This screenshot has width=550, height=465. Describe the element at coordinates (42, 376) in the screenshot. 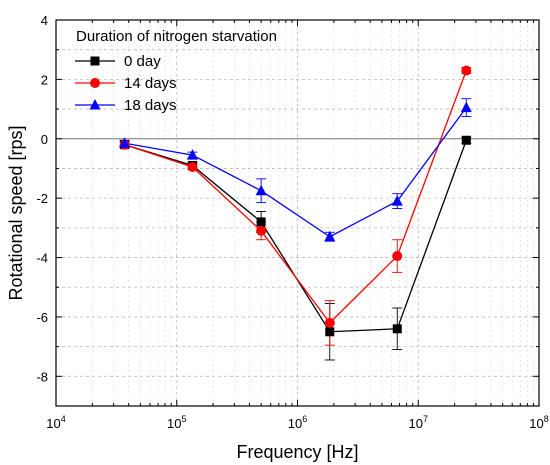

I see `y-tick-label: -8` at that location.